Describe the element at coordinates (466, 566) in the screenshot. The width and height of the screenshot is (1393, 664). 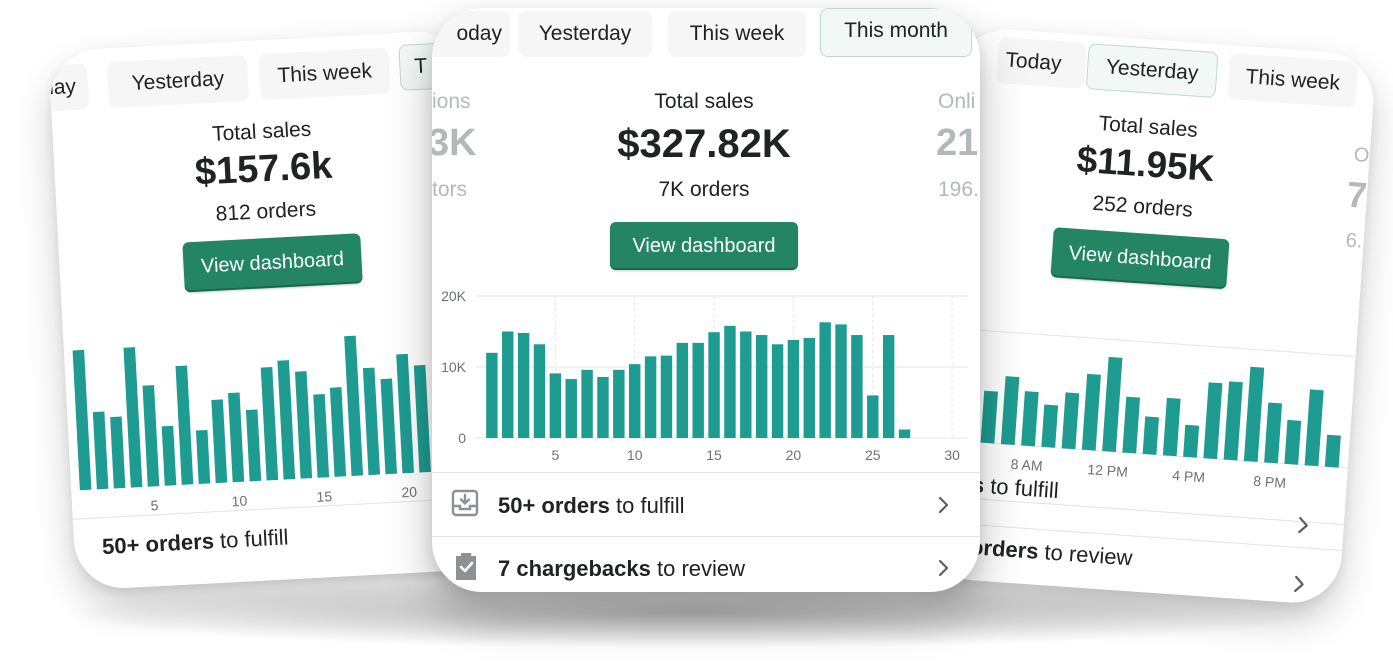
I see `clipboard-check-icon` at that location.